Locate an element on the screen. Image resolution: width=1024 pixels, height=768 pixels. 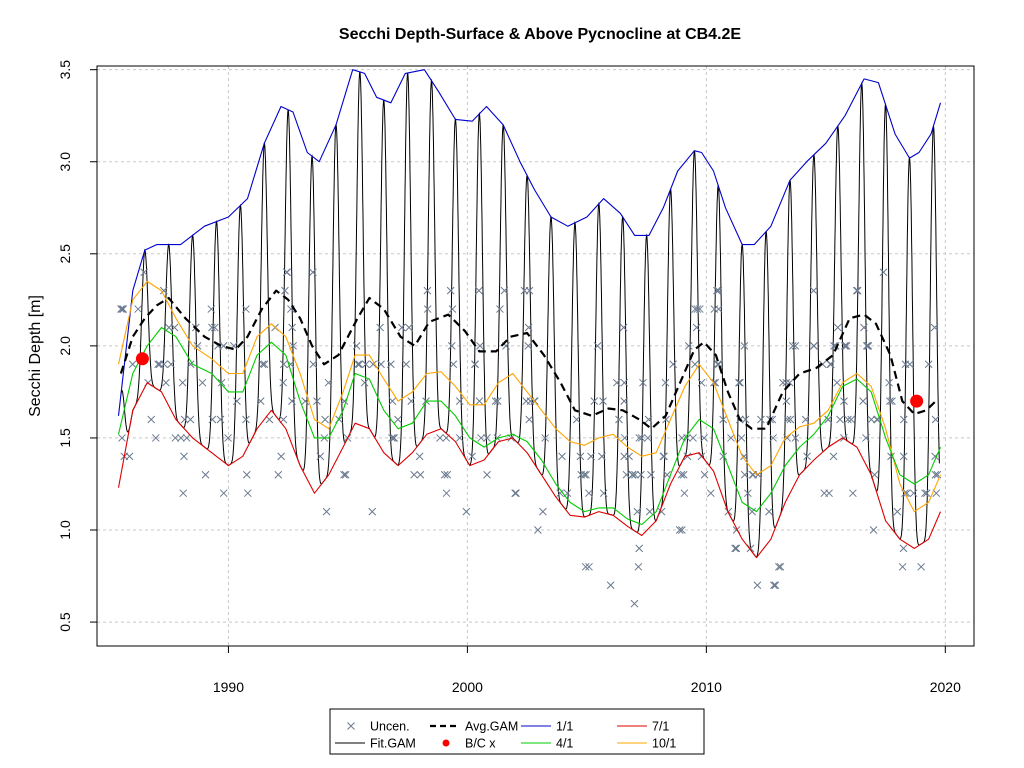
bc-marker is located at coordinates (142, 359).